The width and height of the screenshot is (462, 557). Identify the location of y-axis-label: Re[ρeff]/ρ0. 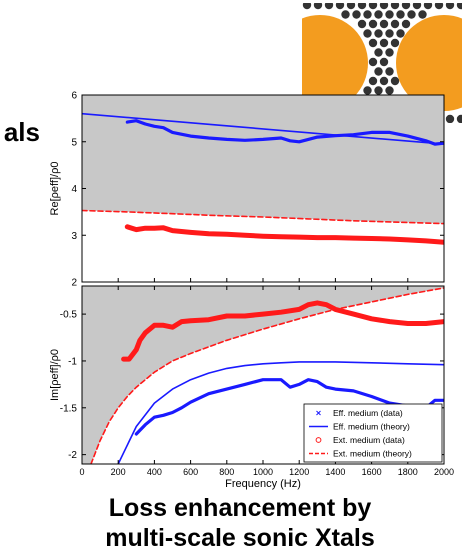
(55, 189).